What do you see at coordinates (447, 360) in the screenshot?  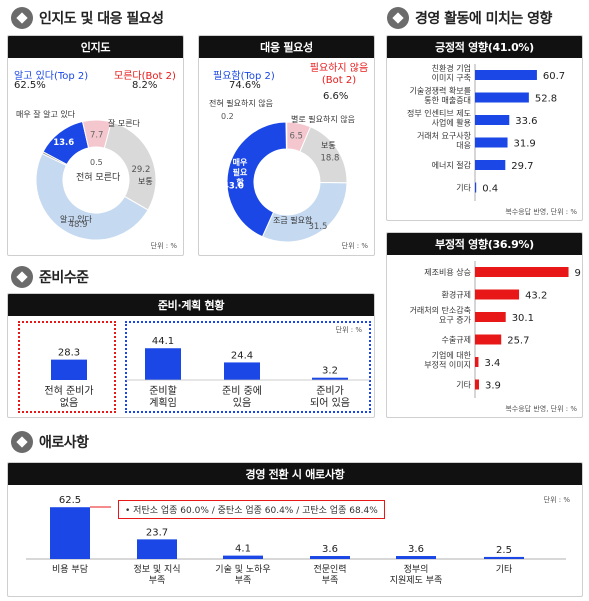 I see `category-label: 기업에 대한 부정적 이미지` at bounding box center [447, 360].